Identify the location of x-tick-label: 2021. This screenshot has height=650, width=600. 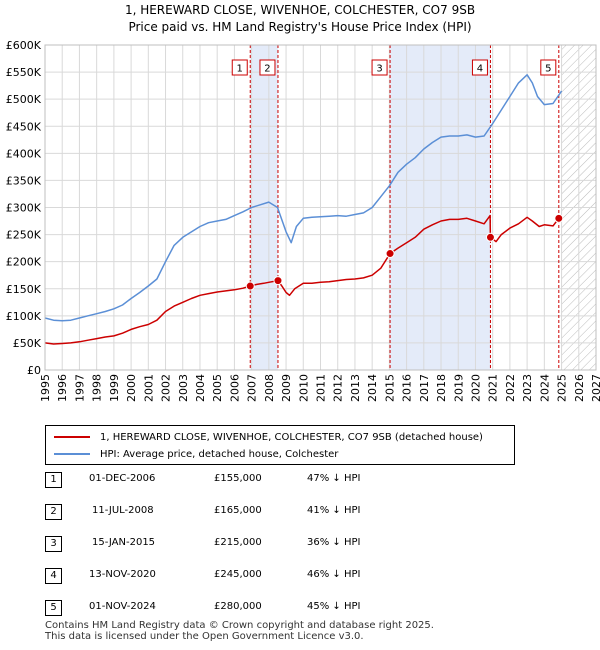
(493, 388).